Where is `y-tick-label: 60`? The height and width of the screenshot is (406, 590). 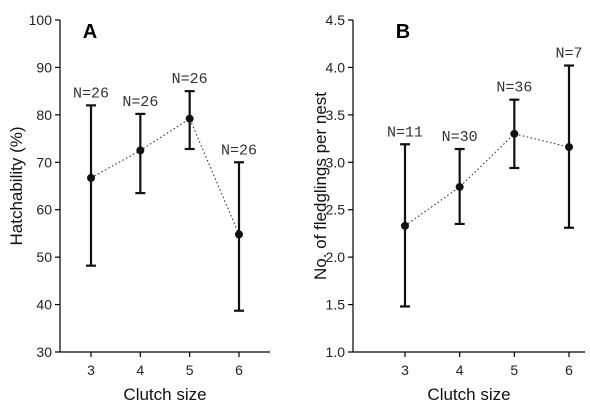 y-tick-label: 60 is located at coordinates (44, 210).